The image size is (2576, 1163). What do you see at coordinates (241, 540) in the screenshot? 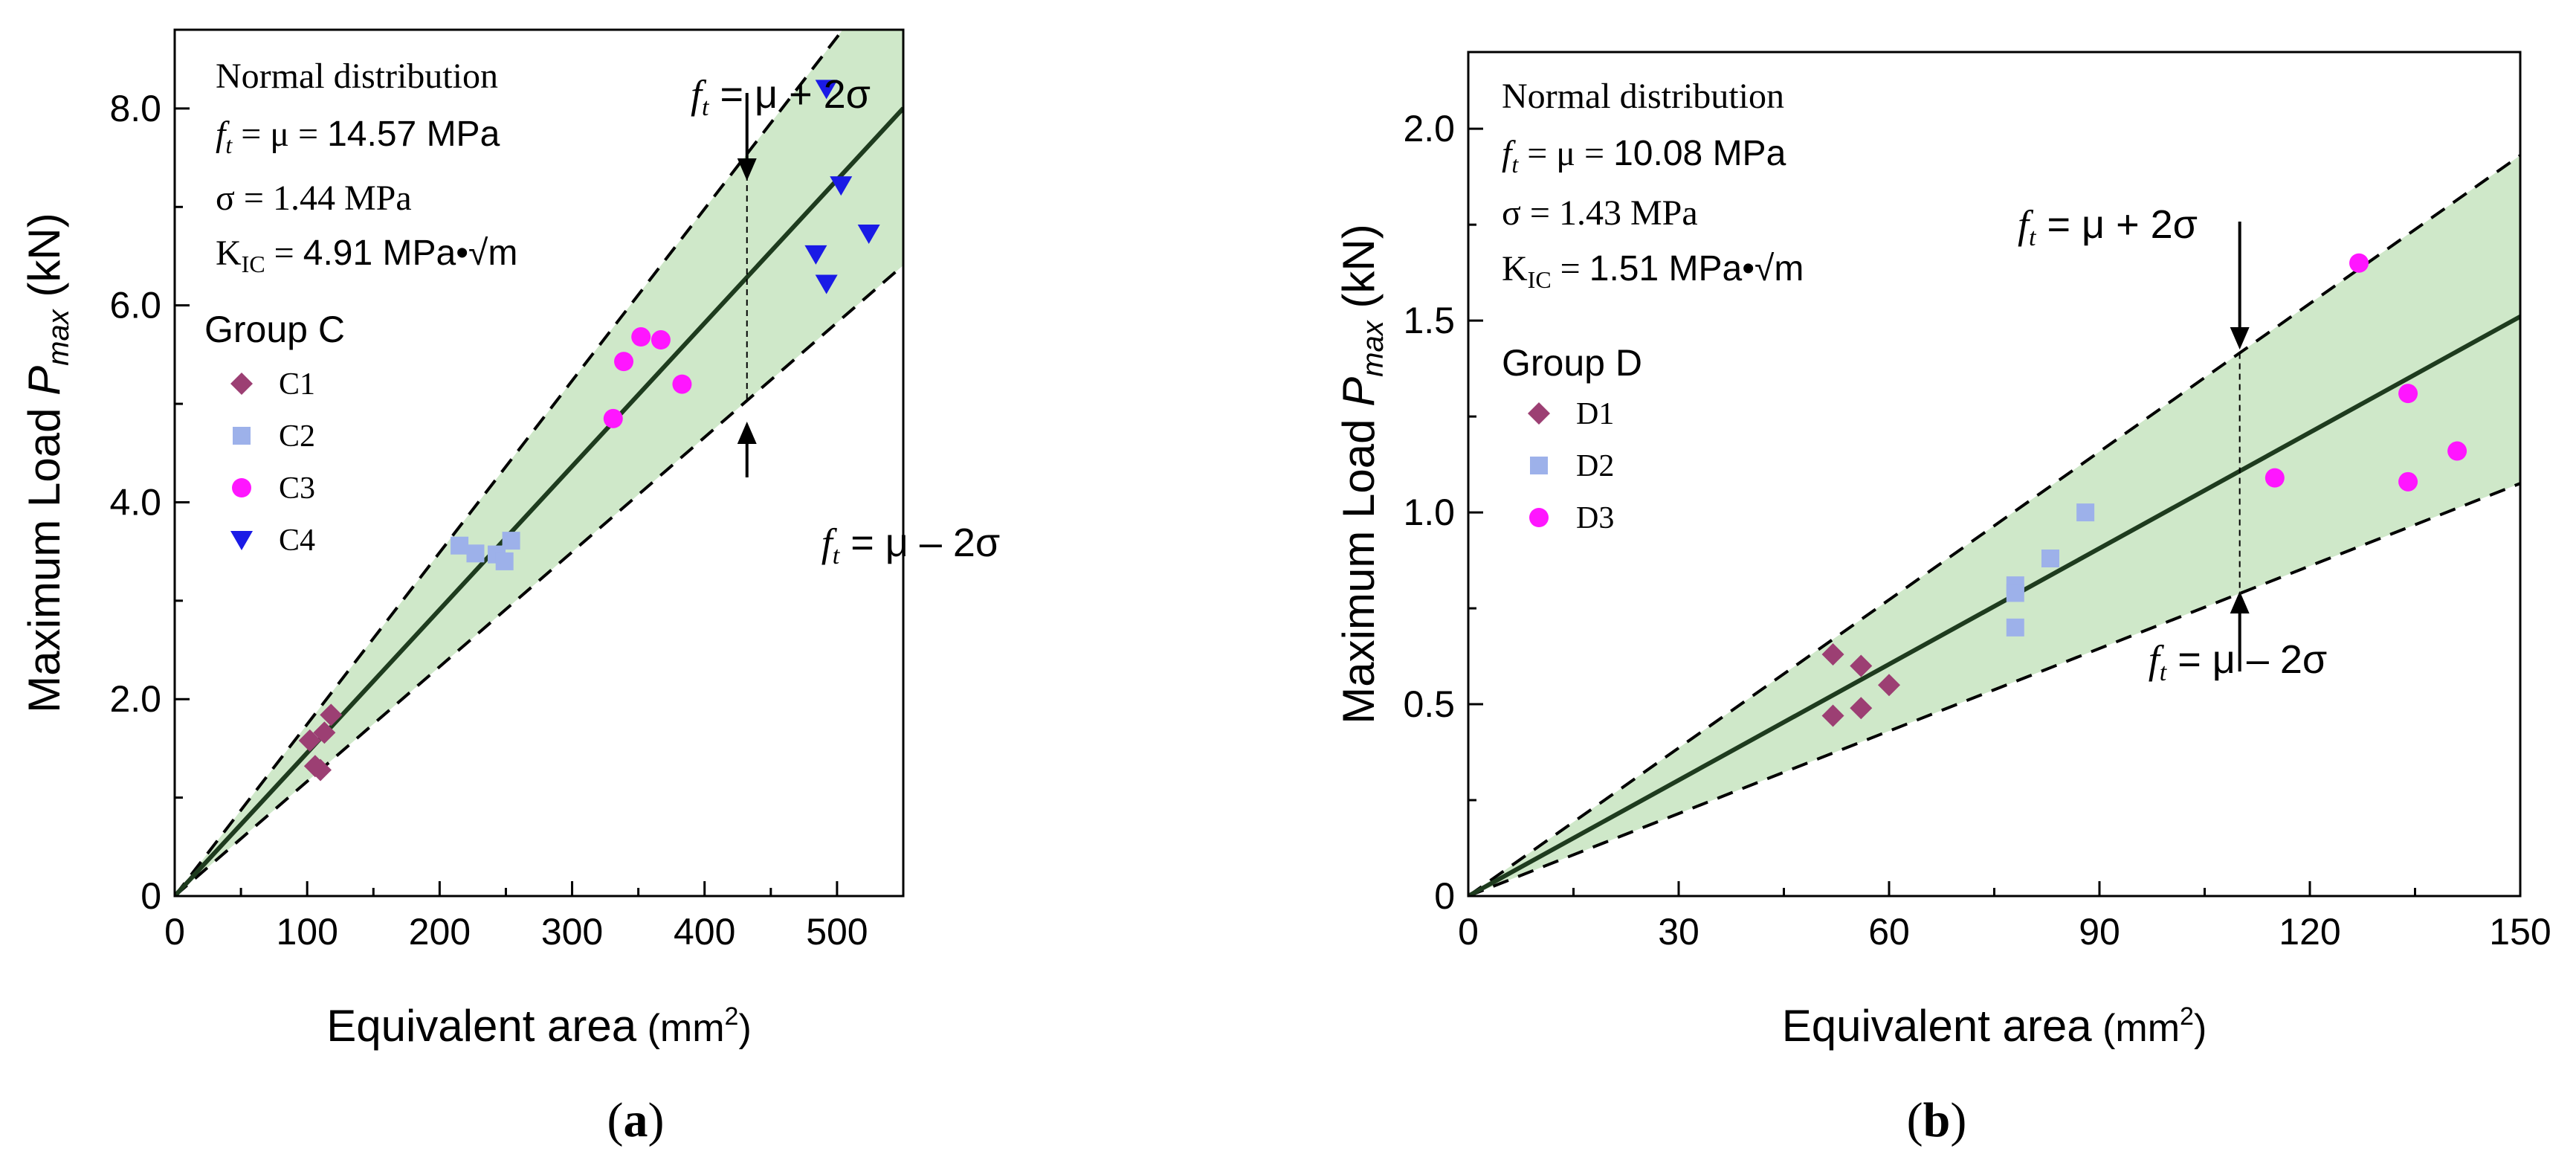
I see `legend-marker-C4` at bounding box center [241, 540].